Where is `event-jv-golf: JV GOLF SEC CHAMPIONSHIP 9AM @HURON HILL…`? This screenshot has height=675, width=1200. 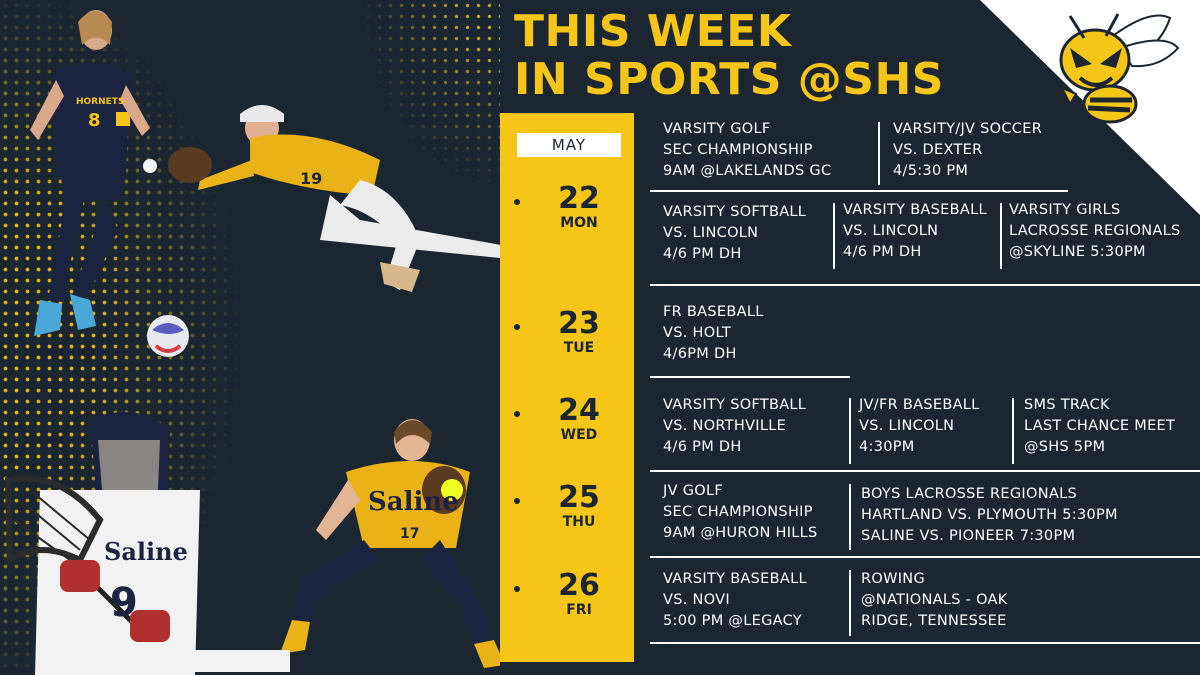
event-jv-golf: JV GOLF SEC CHAMPIONSHIP 9AM @HURON HILL… is located at coordinates (740, 512).